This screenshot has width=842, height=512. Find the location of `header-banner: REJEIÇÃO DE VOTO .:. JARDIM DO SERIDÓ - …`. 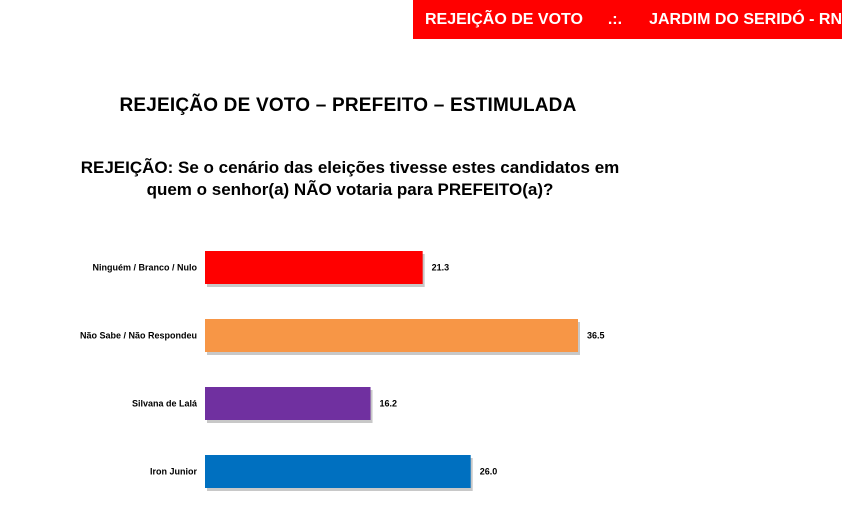

header-banner: REJEIÇÃO DE VOTO .:. JARDIM DO SERIDÓ - … is located at coordinates (627, 19).